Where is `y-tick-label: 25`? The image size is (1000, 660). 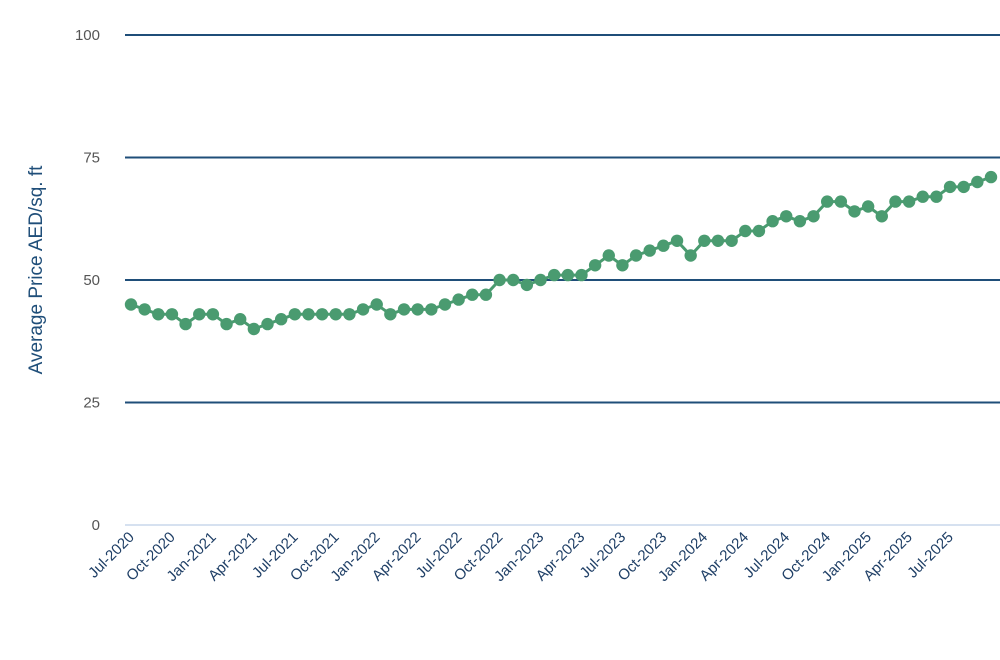
y-tick-label: 25 is located at coordinates (91, 403).